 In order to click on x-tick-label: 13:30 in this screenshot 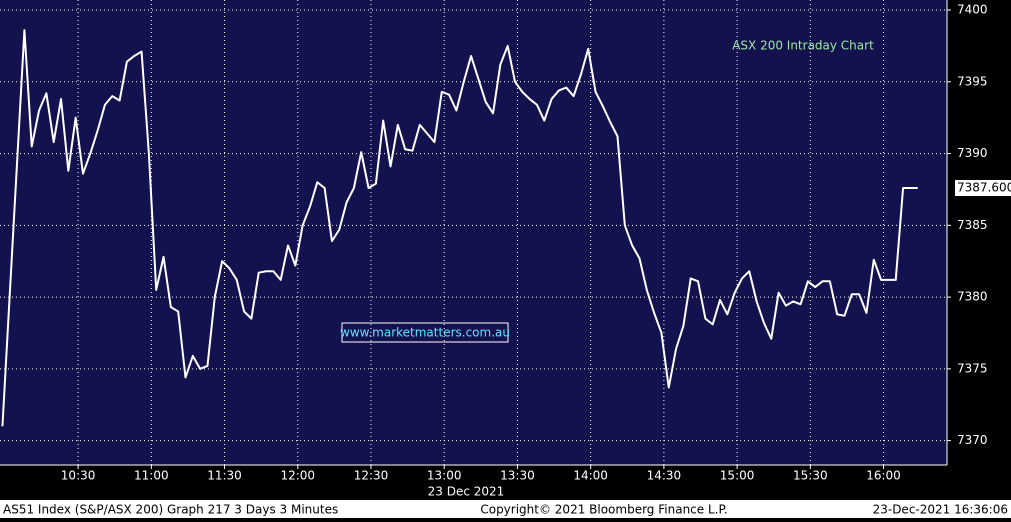, I will do `click(517, 476)`.